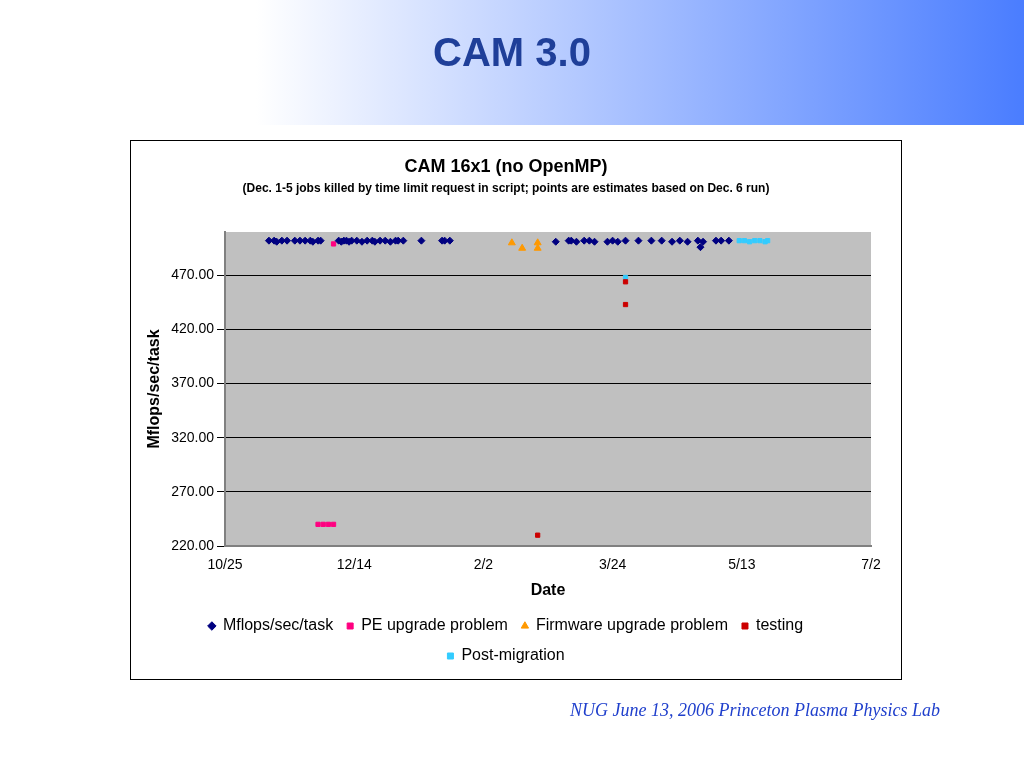  I want to click on text: CAM 3.0, so click(512, 52).